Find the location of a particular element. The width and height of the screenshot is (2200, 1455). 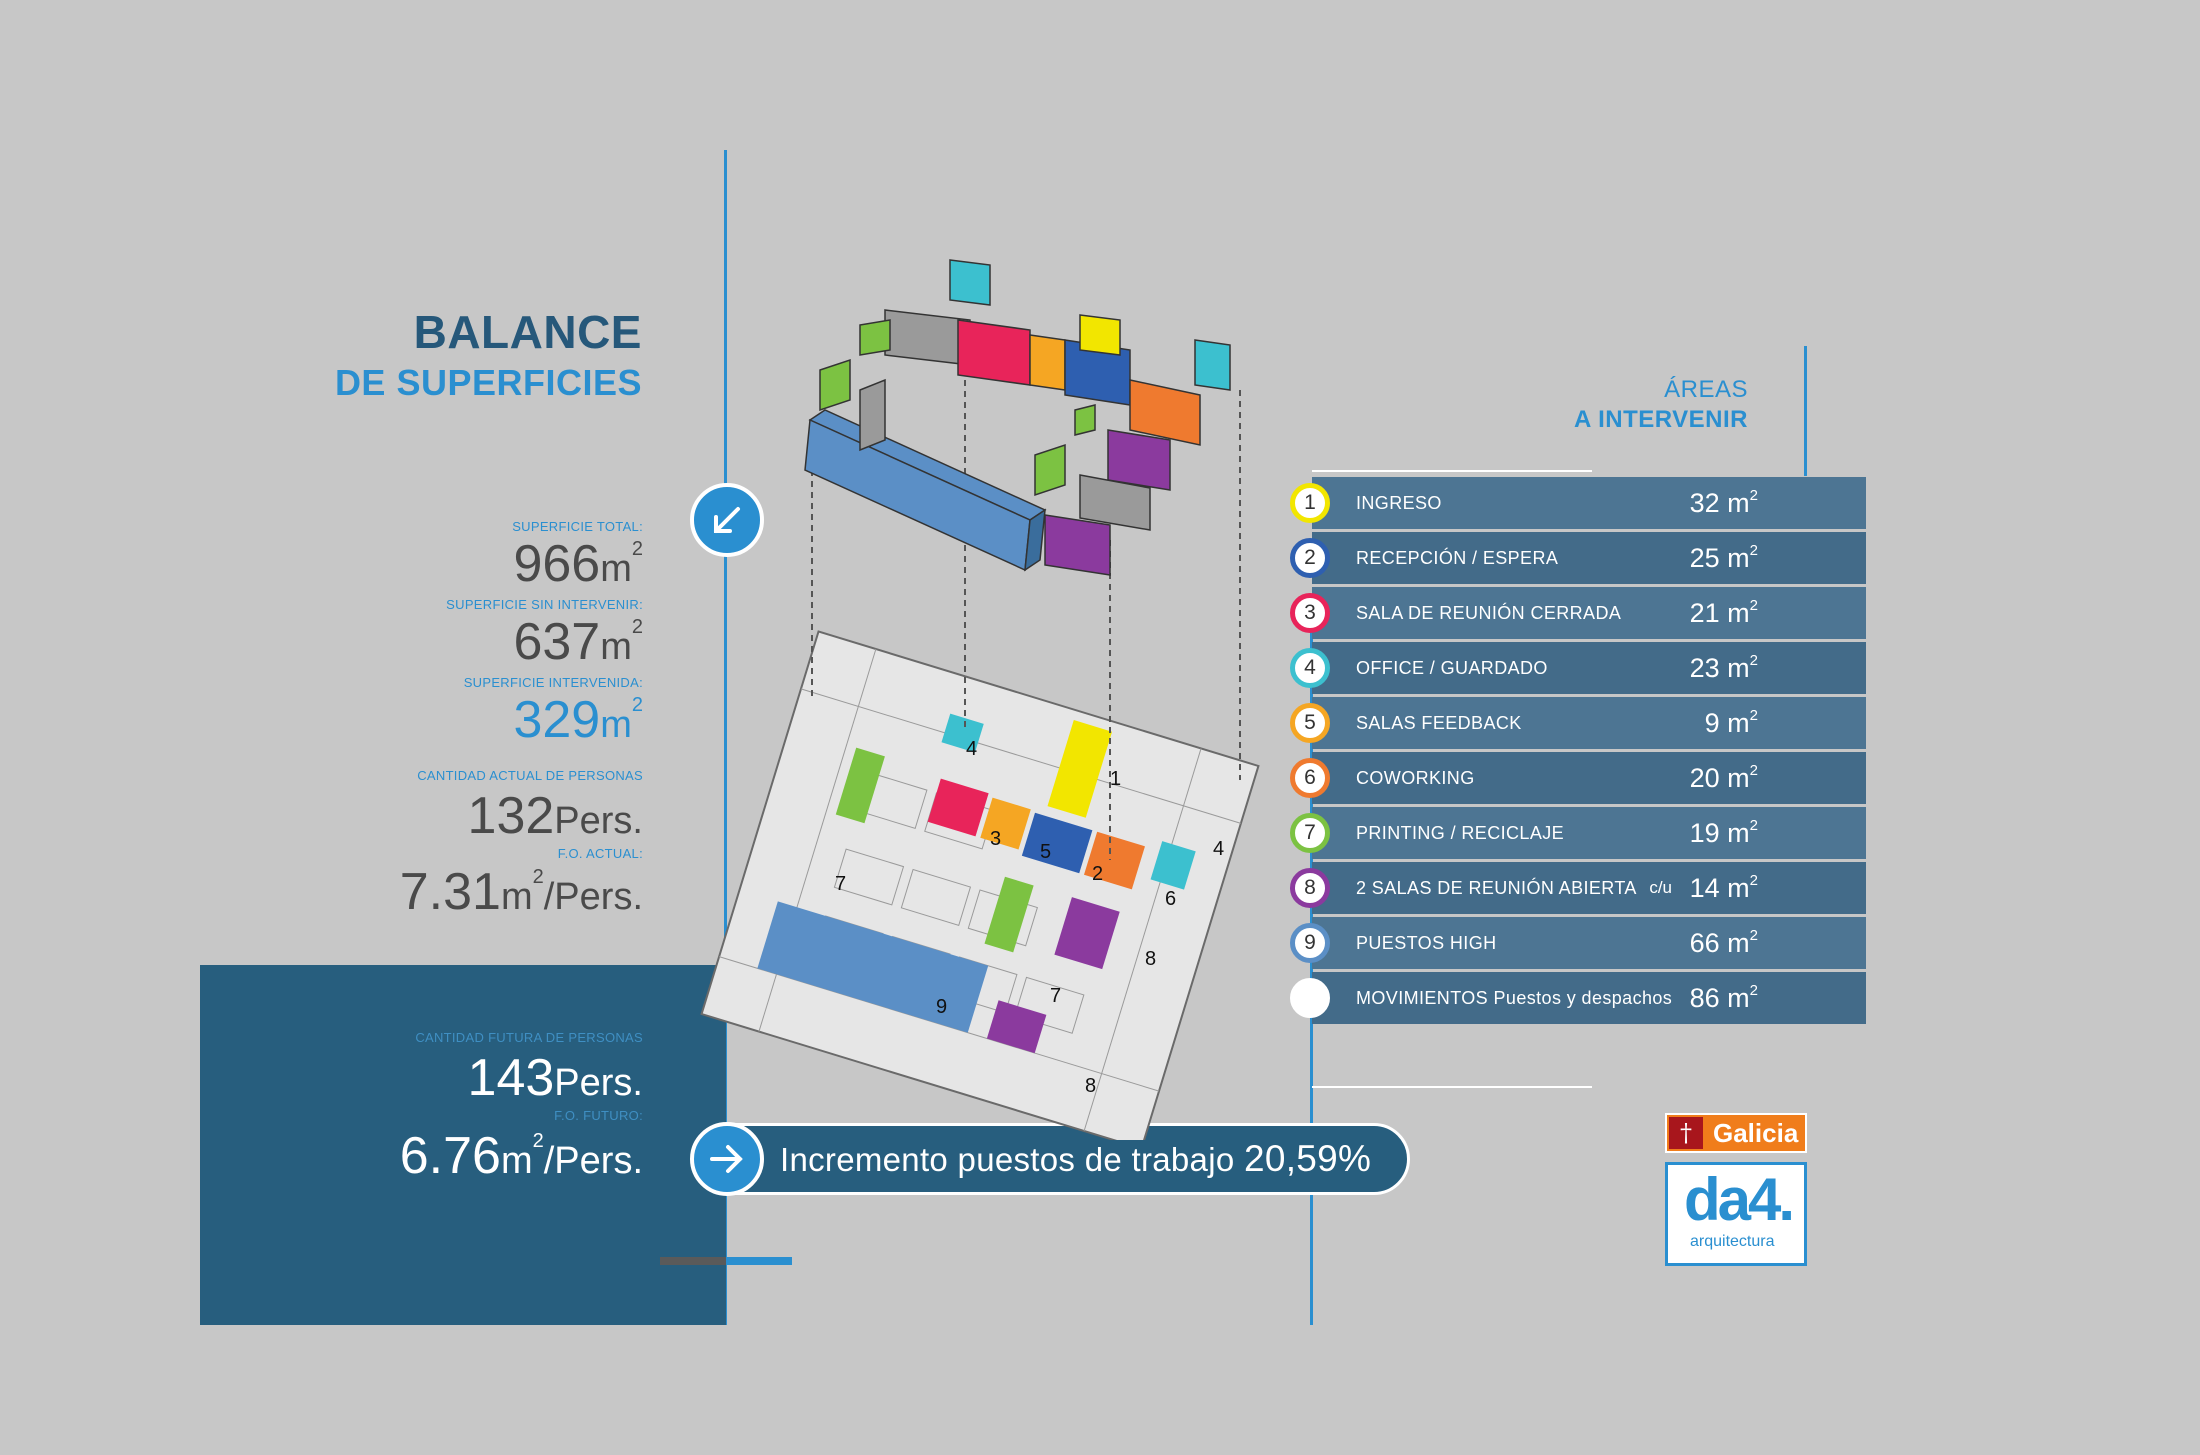

area-number-badge: 8 is located at coordinates (1310, 888).